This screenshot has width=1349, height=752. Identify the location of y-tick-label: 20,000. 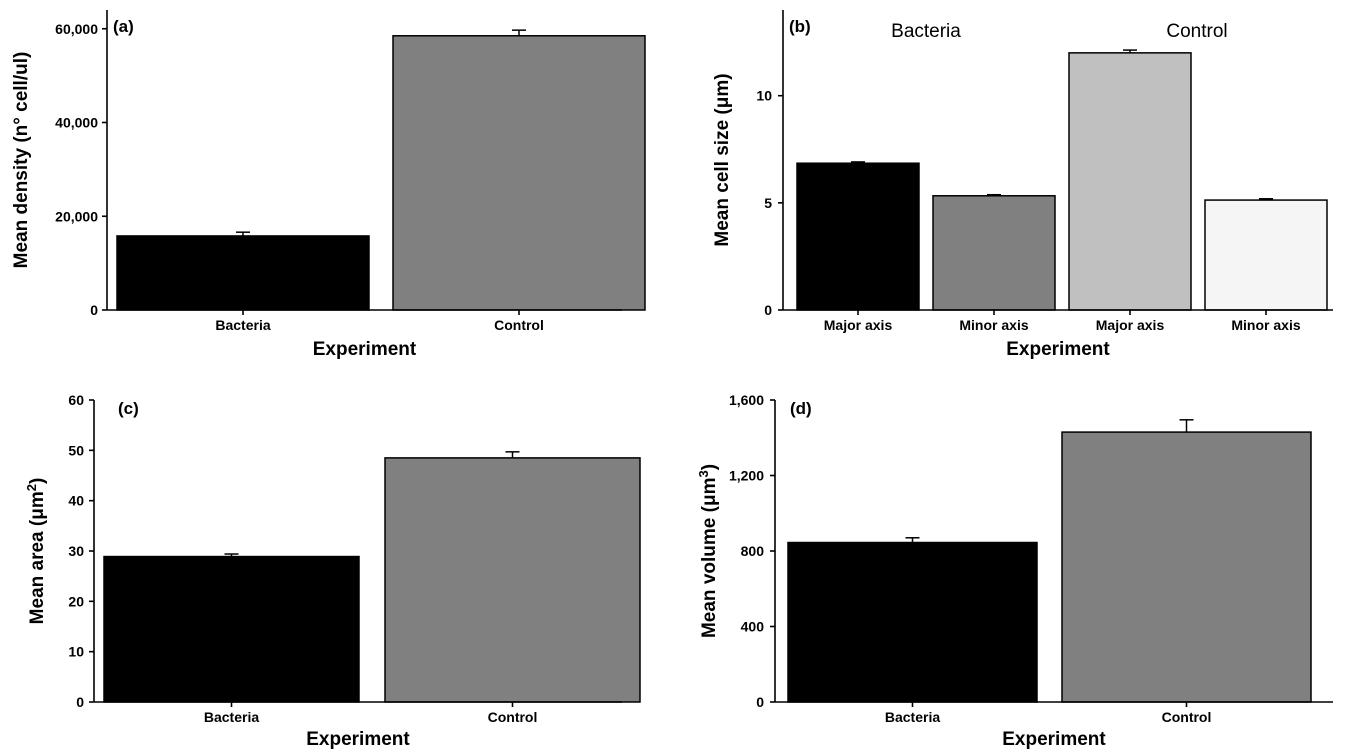
(76, 216).